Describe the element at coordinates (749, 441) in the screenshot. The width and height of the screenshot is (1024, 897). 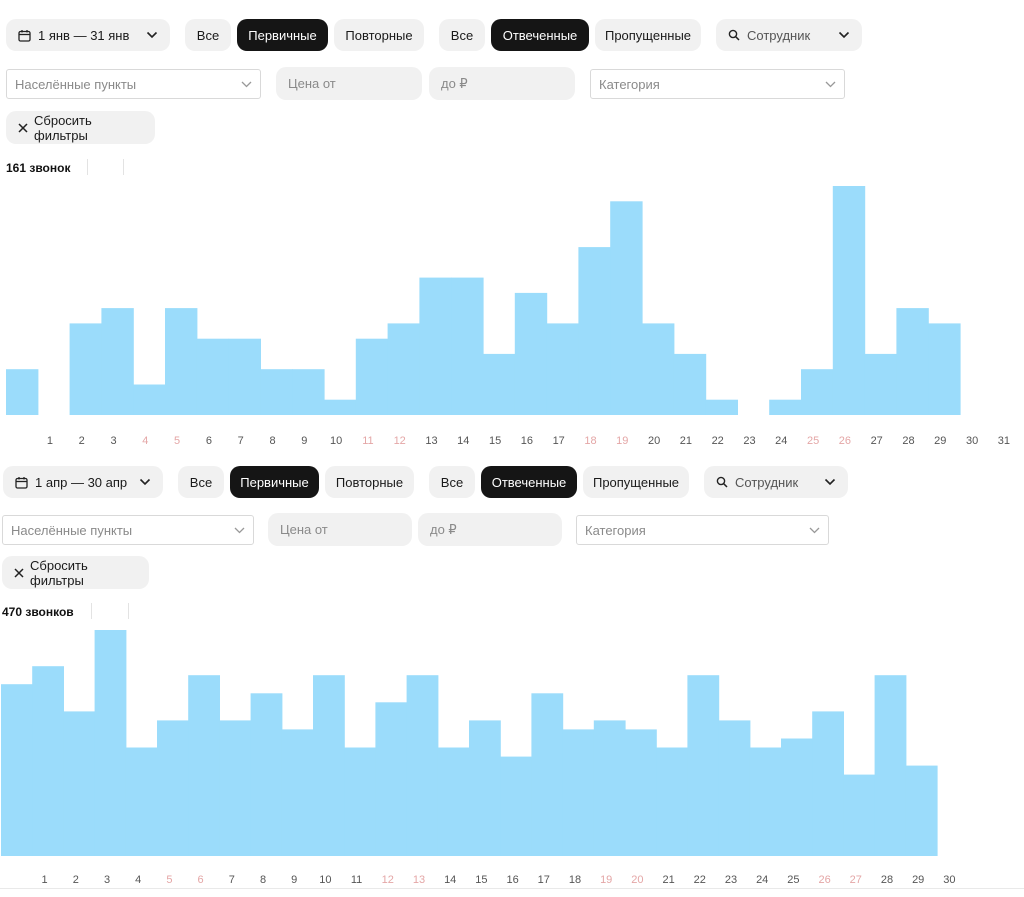
I see `x-tick-label: 23` at that location.